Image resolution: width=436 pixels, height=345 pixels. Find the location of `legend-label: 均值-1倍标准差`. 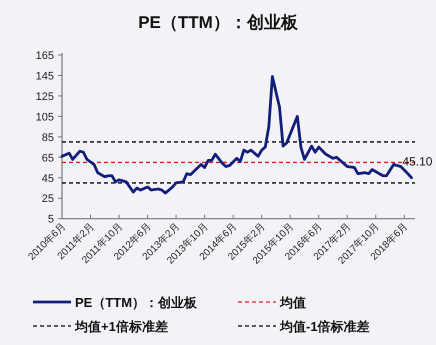

legend-label: 均值-1倍标准差 is located at coordinates (324, 326).